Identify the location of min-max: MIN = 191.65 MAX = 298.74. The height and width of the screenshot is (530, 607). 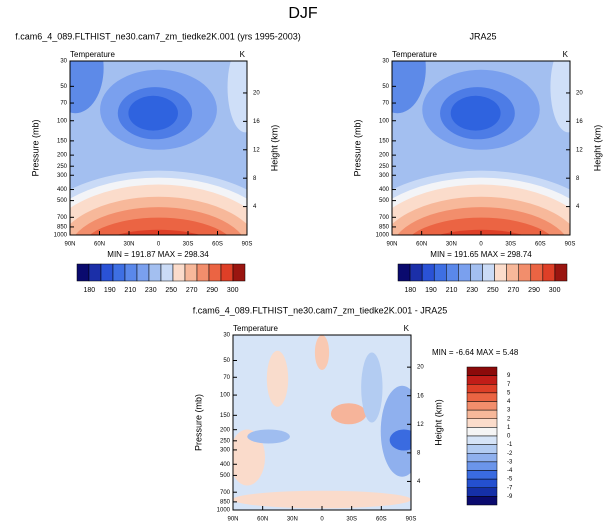
(481, 254).